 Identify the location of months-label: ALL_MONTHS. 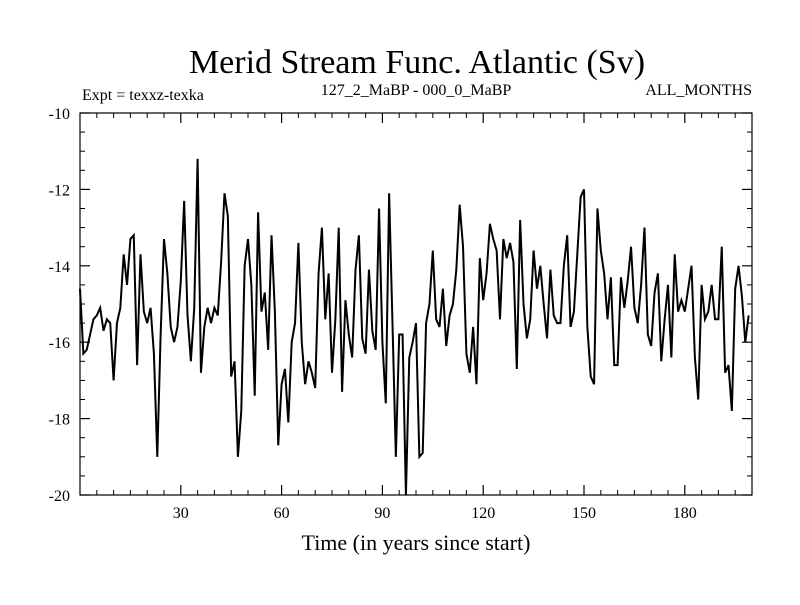
(698, 90).